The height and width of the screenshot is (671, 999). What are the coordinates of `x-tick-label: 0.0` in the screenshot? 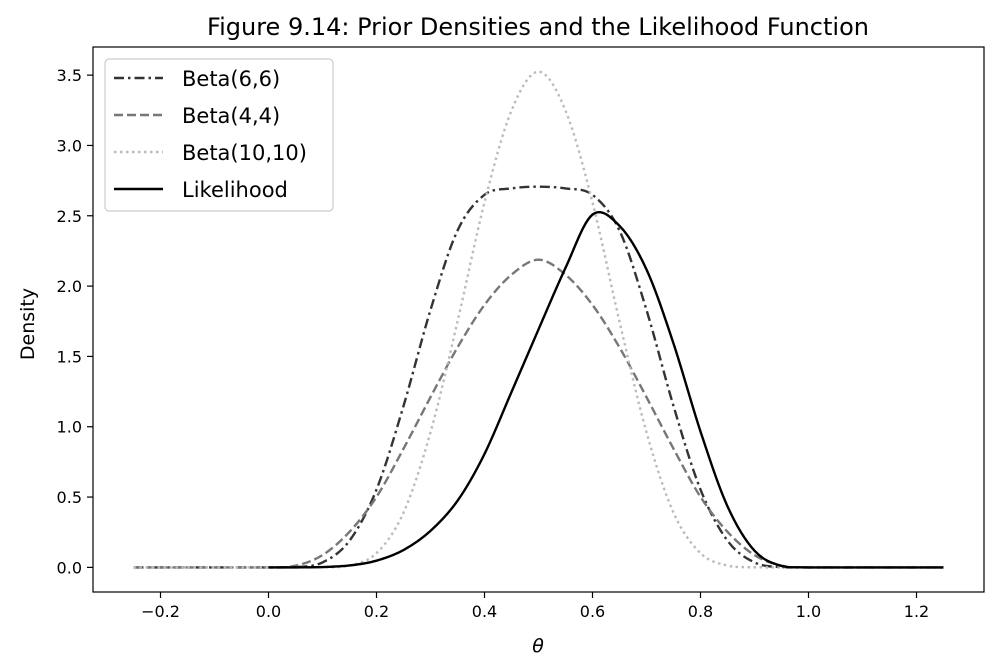 It's located at (268, 611).